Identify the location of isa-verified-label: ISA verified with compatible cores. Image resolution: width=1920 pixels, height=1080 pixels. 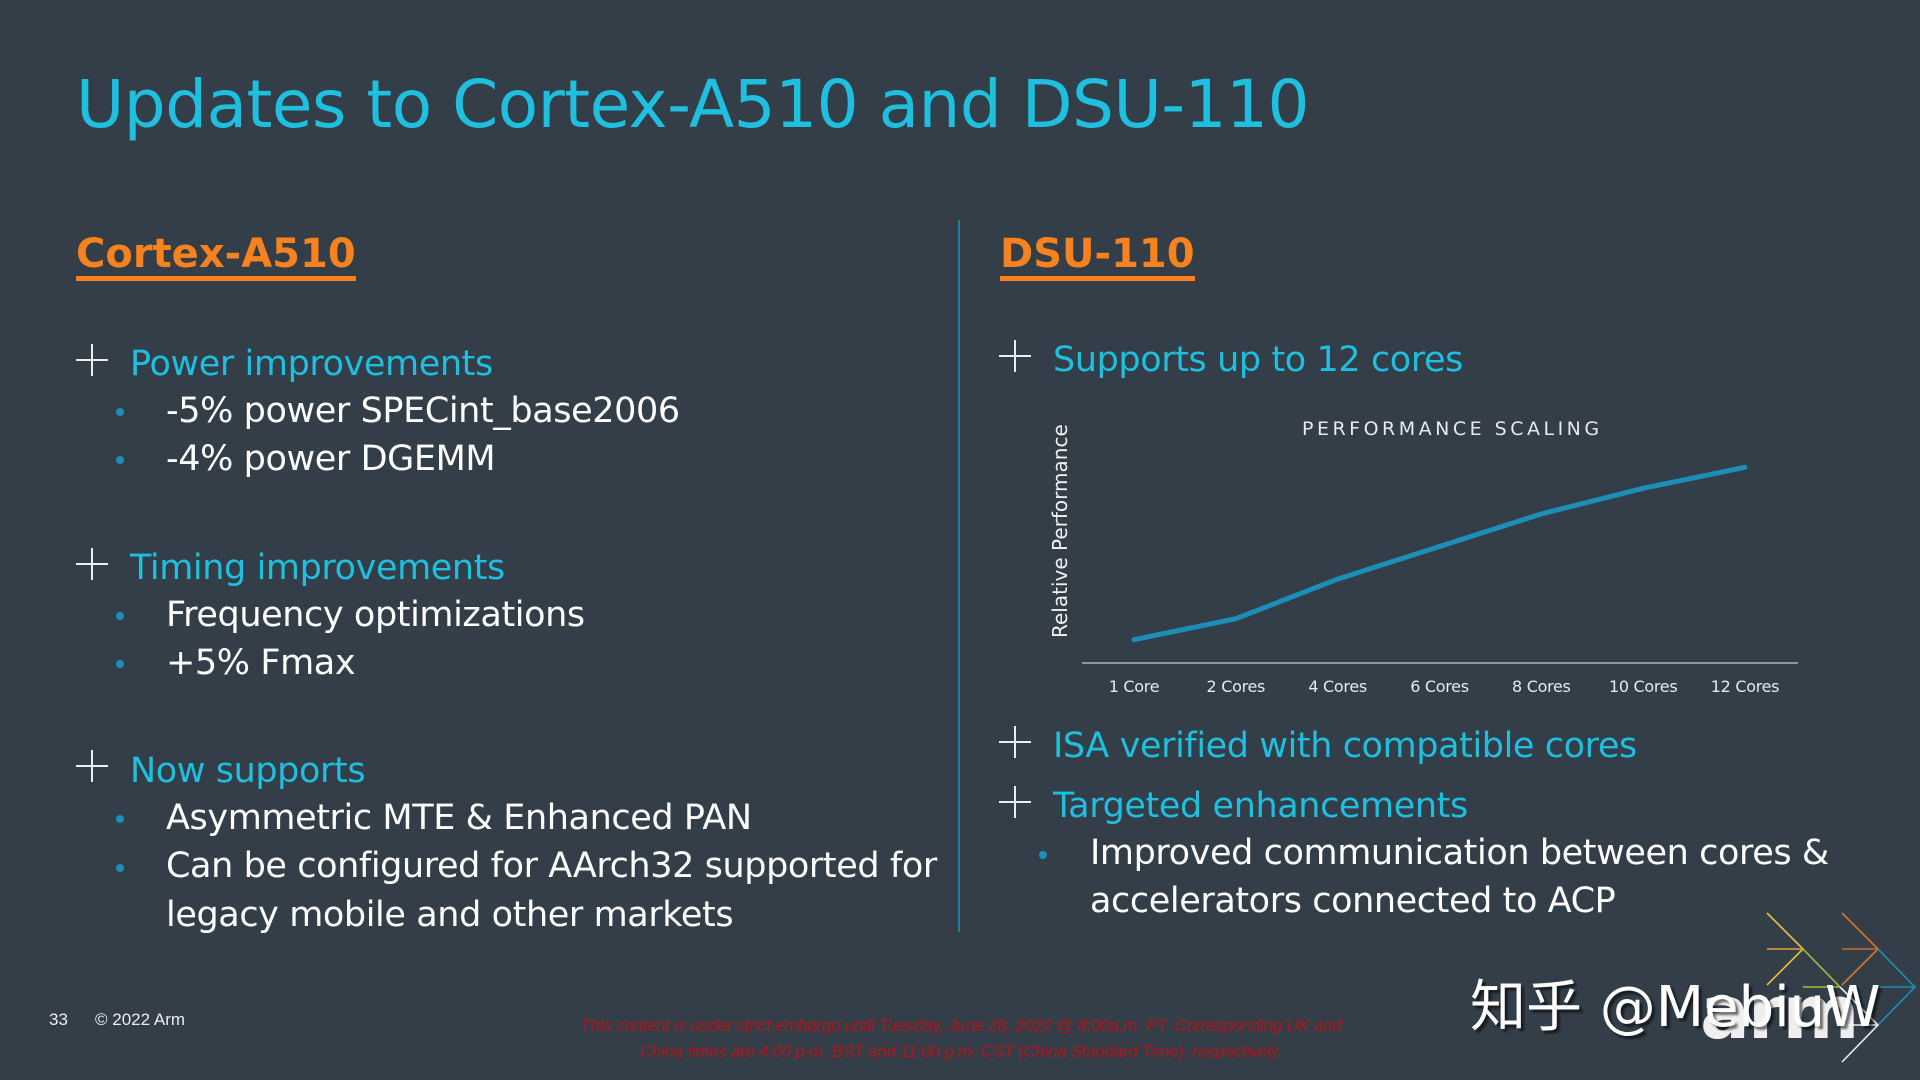
(1345, 746).